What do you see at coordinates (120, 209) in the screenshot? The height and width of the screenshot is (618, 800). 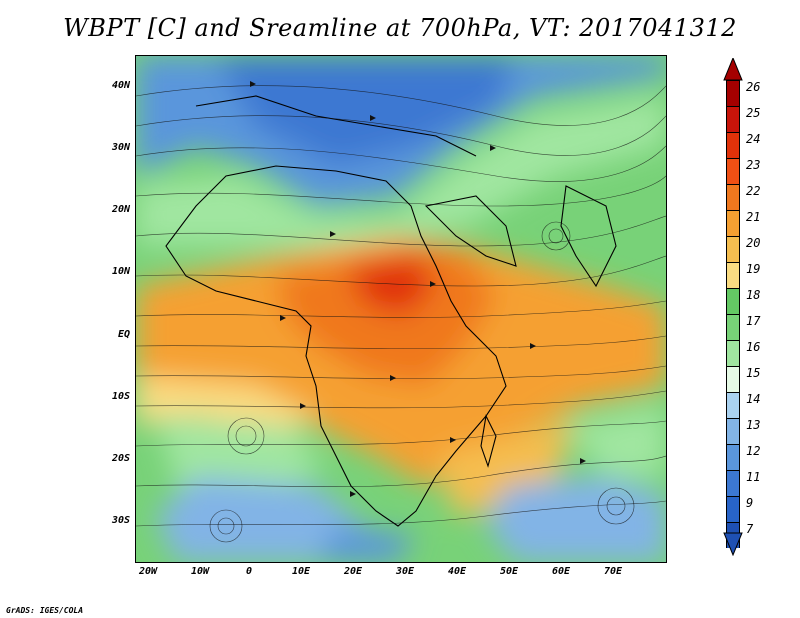 I see `lat-tick-20n: 20N` at bounding box center [120, 209].